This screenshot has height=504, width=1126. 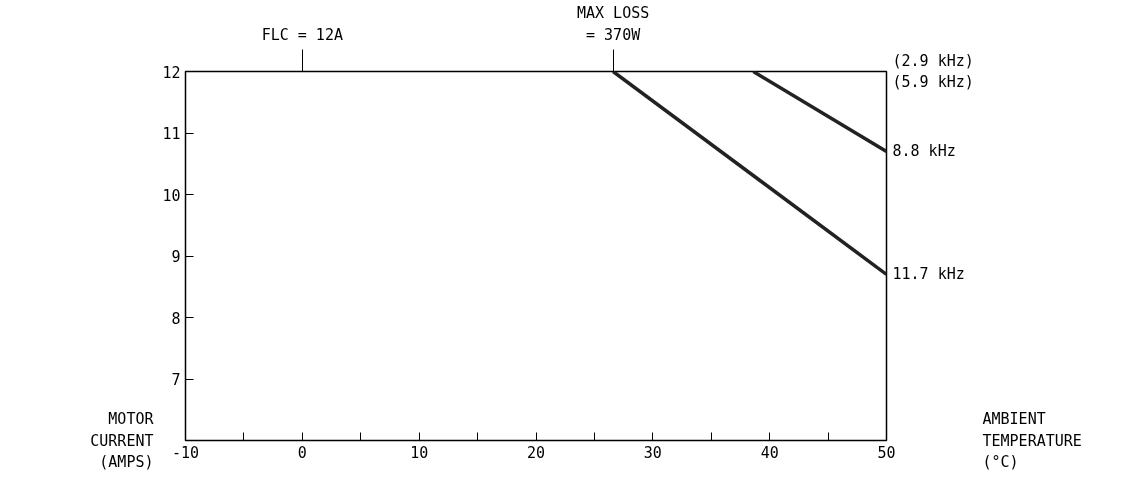 What do you see at coordinates (652, 452) in the screenshot?
I see `x-tick-label: 30` at bounding box center [652, 452].